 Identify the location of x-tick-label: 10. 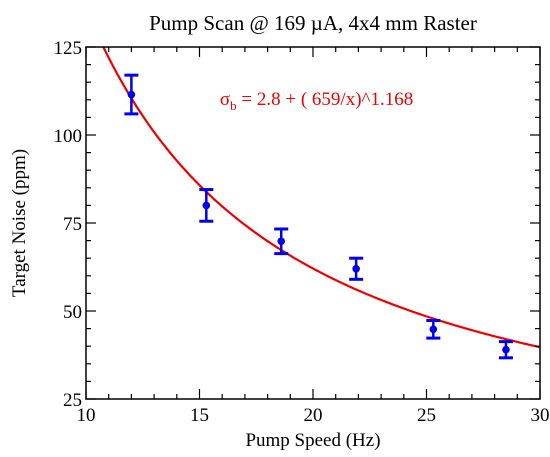
(86, 415).